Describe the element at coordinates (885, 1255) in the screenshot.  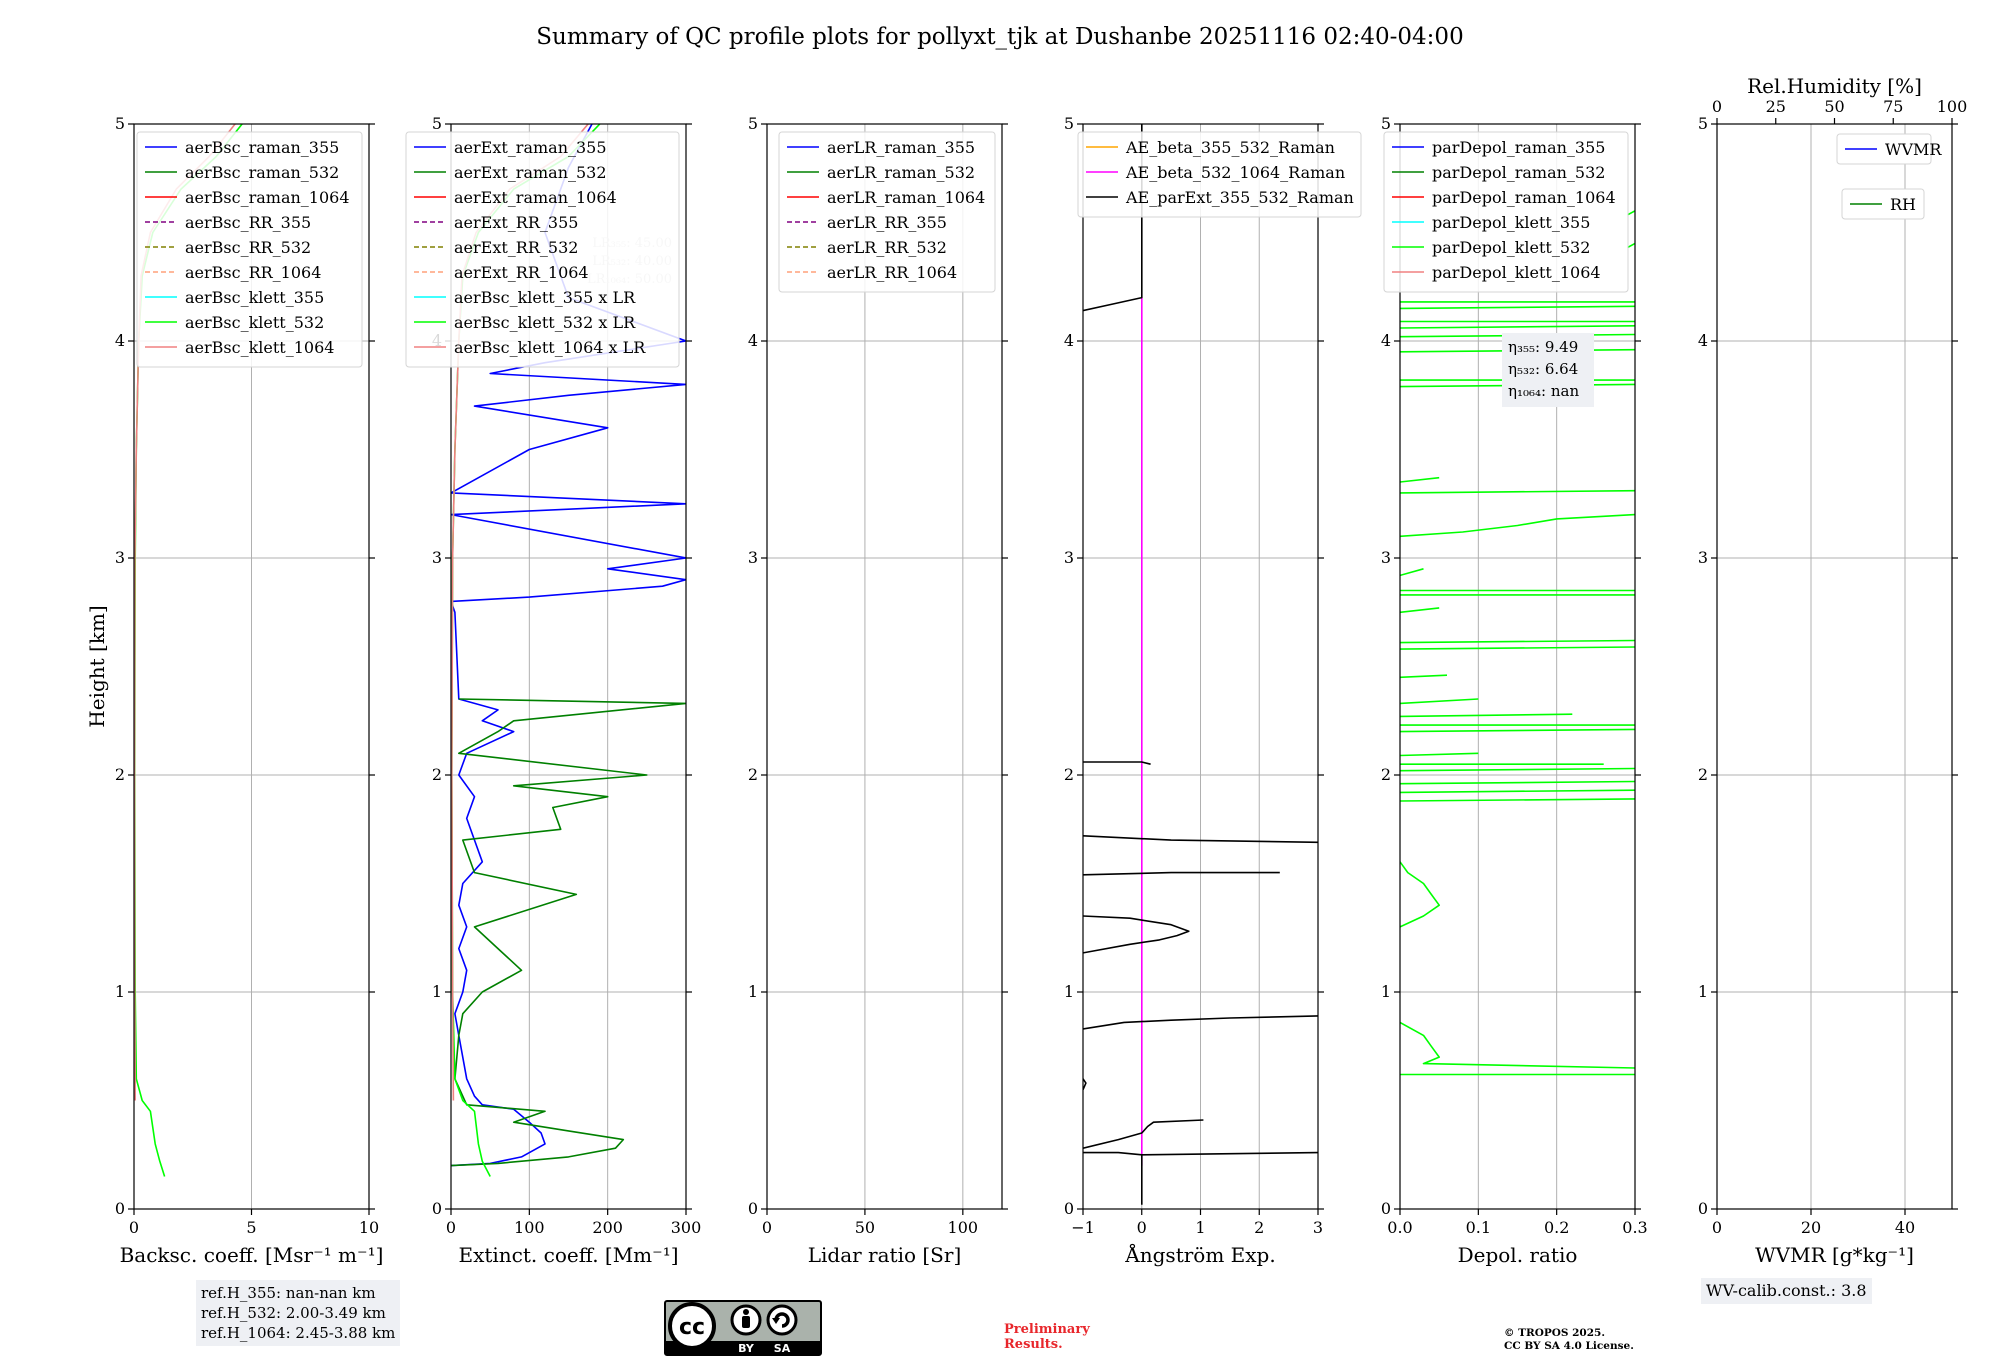
I see `x-axis-label: Lidar ratio [Sr]` at that location.